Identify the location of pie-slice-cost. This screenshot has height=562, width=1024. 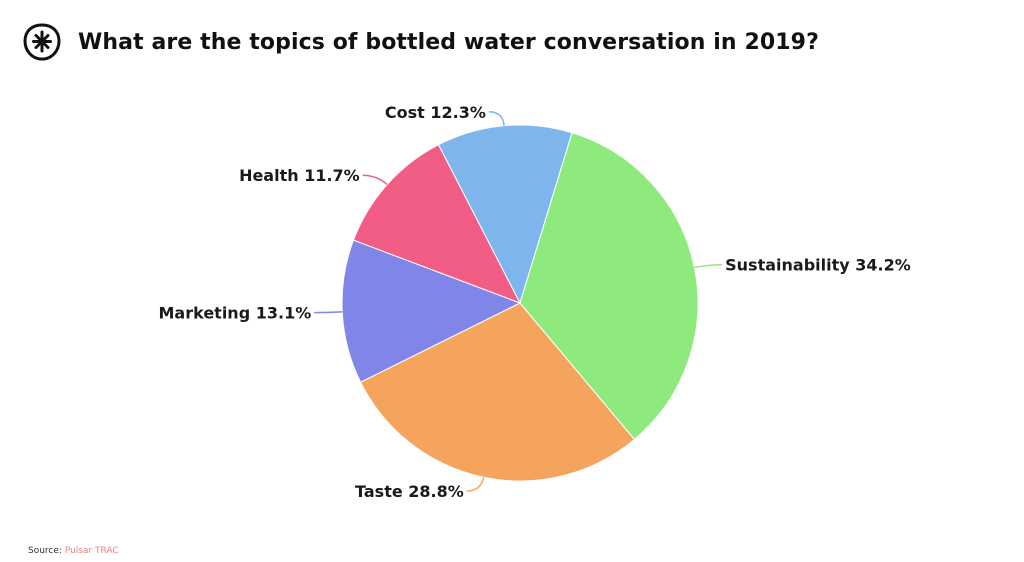
(505, 214).